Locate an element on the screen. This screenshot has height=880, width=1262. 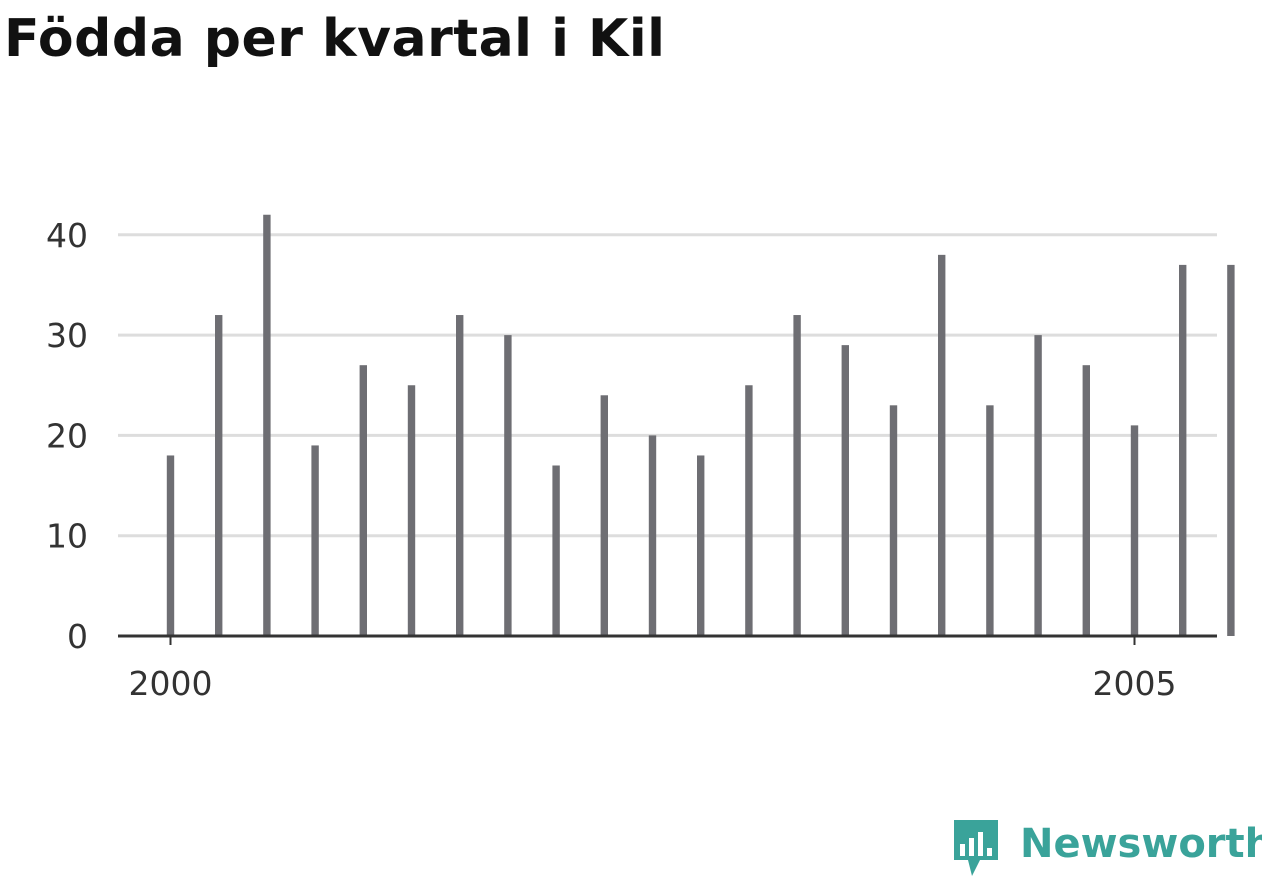
y-tick-label-0: 0 is located at coordinates (77, 636).